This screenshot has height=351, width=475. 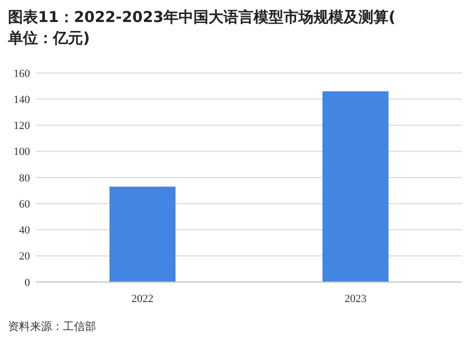 I want to click on text: 资料来源：工信部, so click(x=52, y=326).